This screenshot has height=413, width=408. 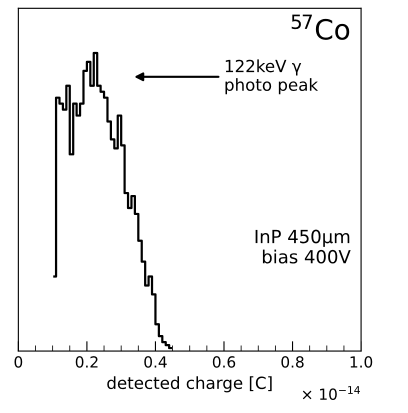 What do you see at coordinates (303, 247) in the screenshot?
I see `annotation: InP 450μm bias 400V` at bounding box center [303, 247].